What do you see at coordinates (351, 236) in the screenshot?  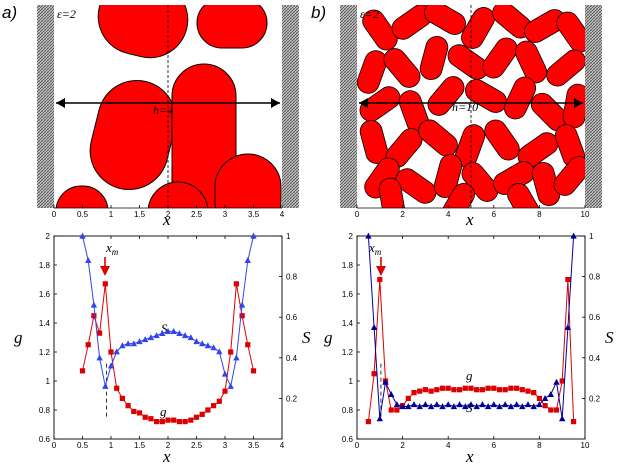 I see `y-tick-label: 2` at bounding box center [351, 236].